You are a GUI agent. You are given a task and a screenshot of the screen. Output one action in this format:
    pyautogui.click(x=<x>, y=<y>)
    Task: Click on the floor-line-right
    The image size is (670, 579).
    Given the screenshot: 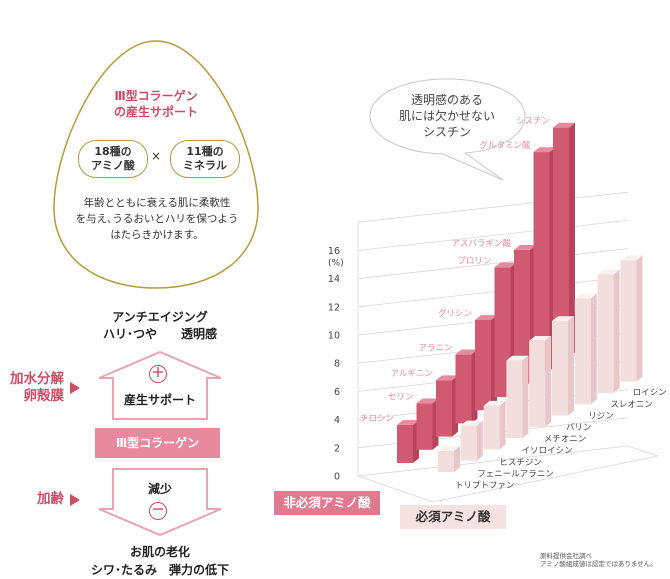 What is the action you would take?
    pyautogui.click(x=643, y=451)
    